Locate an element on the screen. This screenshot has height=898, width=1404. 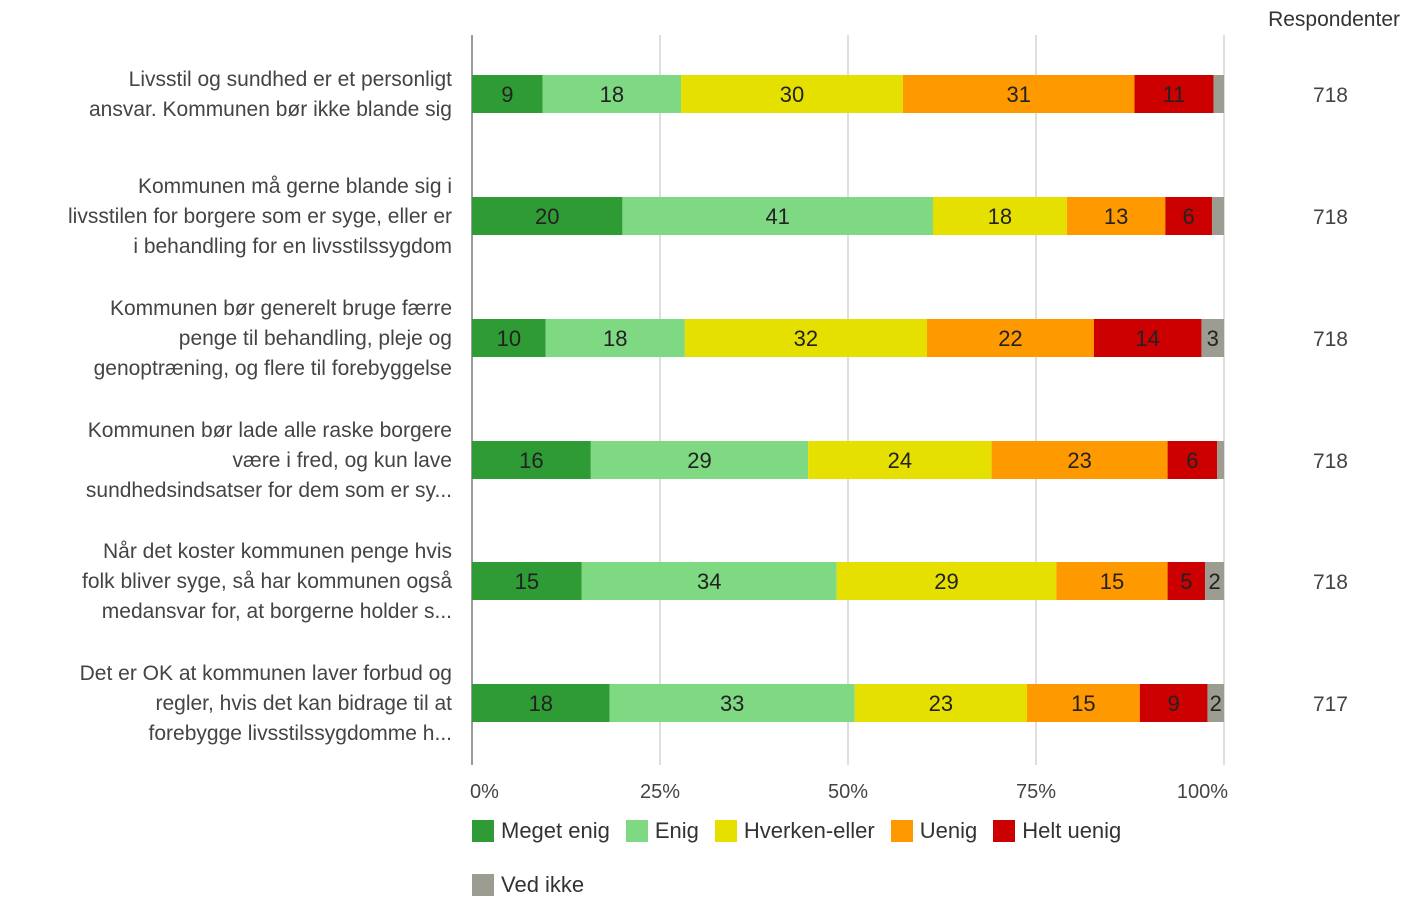
category-label-line: ansvar. Kommunen bør ikke blande sig is located at coordinates (270, 109).